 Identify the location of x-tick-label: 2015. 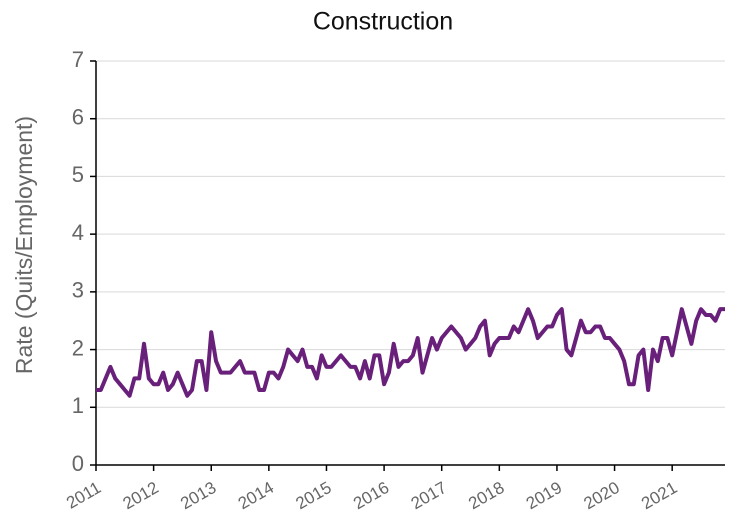
(313, 495).